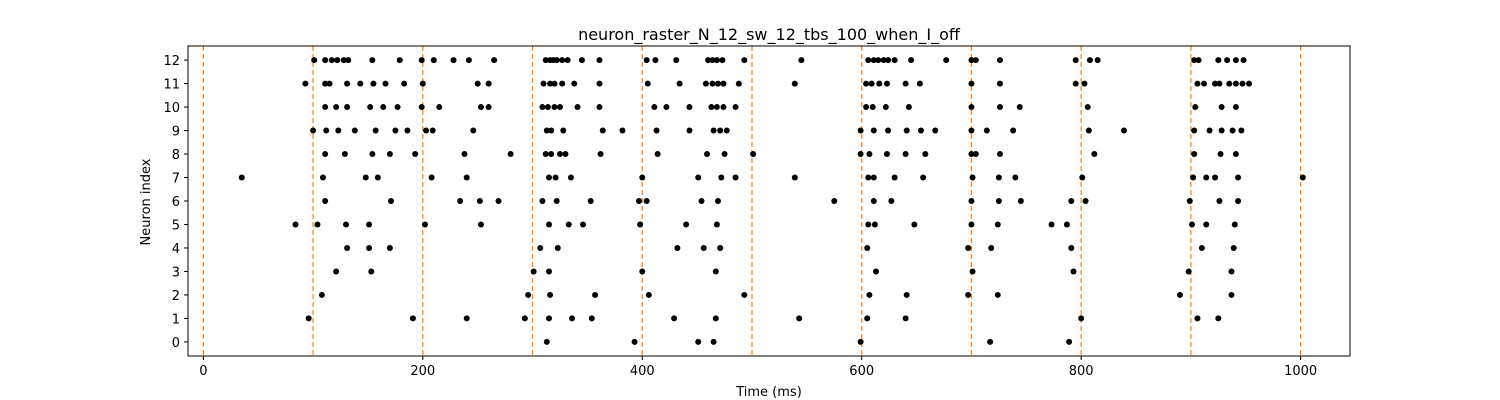 The height and width of the screenshot is (400, 1500). I want to click on y-axis-label: Neuron index, so click(146, 201).